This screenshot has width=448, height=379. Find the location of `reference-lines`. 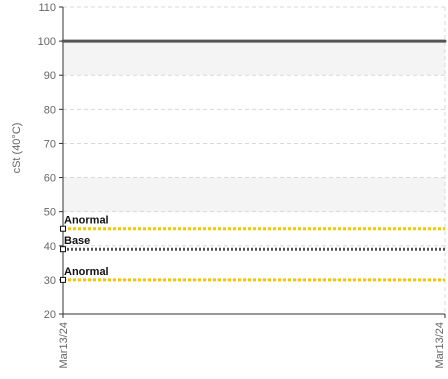

reference-lines is located at coordinates (252, 254).